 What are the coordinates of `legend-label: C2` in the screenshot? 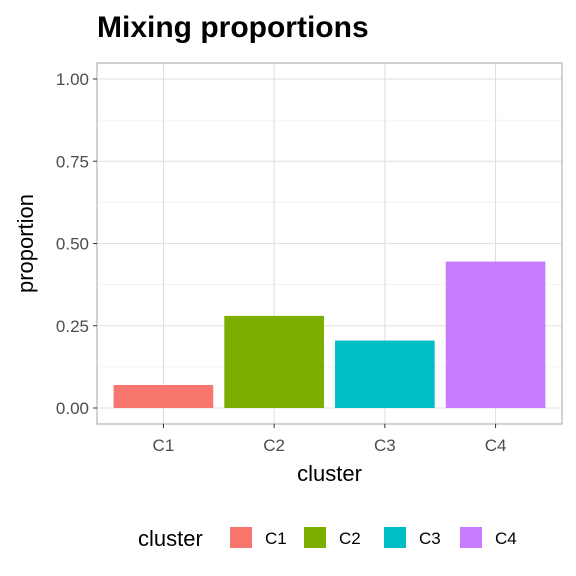 It's located at (350, 538).